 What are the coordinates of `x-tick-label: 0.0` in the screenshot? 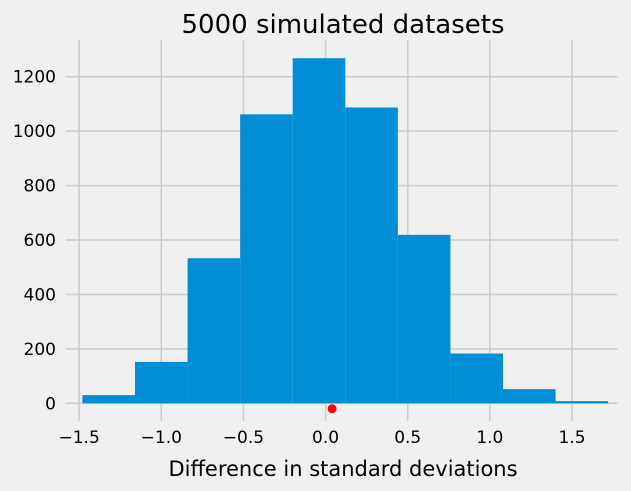 It's located at (325, 438).